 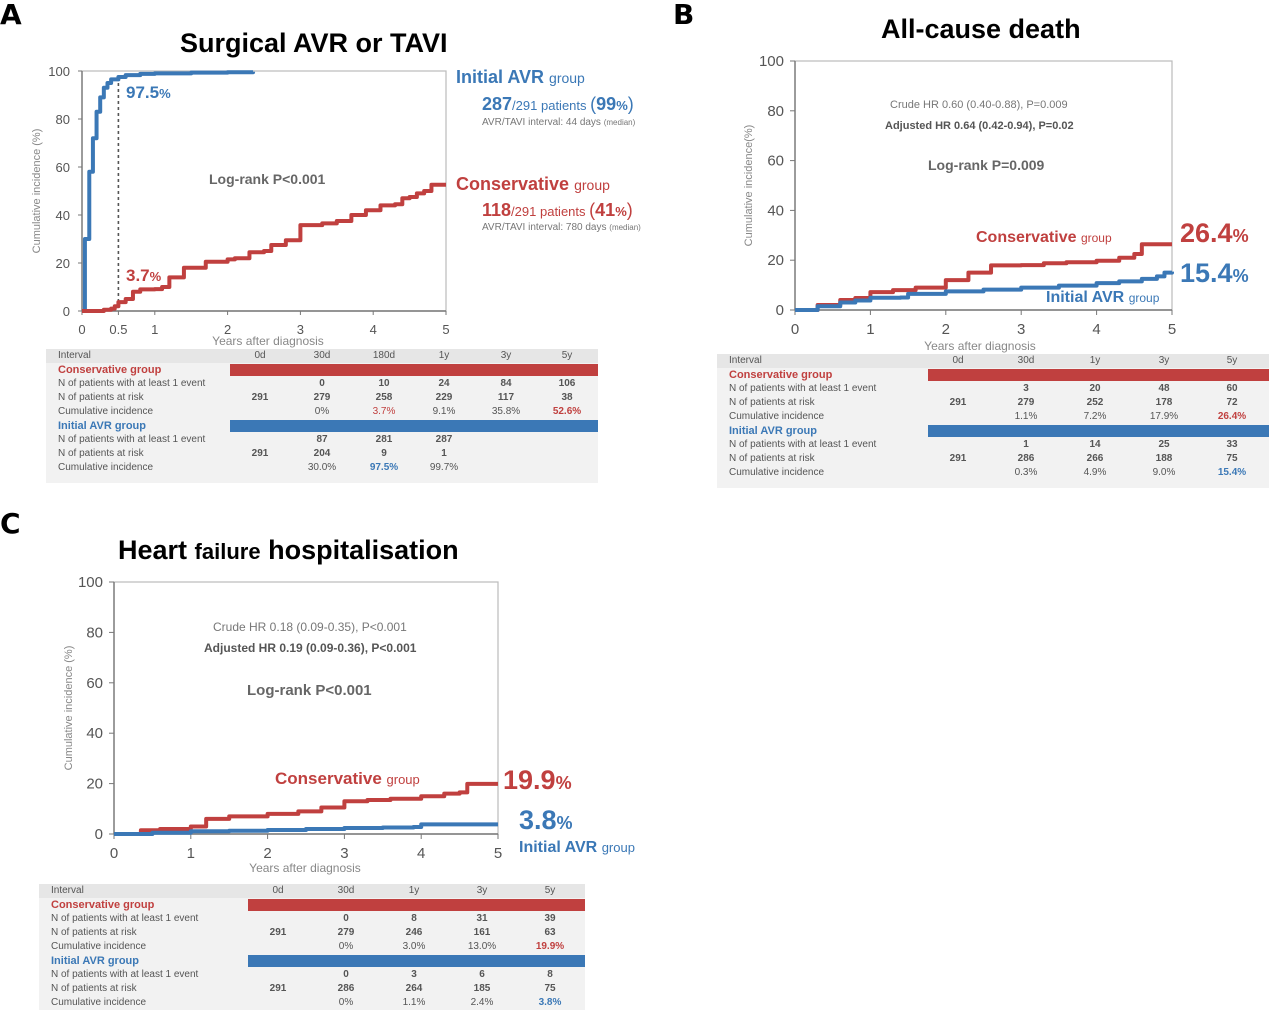 What do you see at coordinates (414, 918) in the screenshot?
I see `table-cell: 8` at bounding box center [414, 918].